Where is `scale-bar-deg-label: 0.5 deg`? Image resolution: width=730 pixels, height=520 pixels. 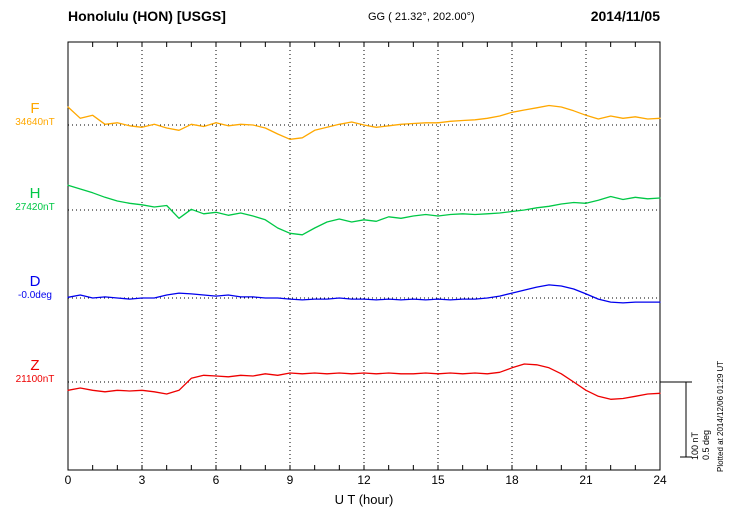 scale-bar-deg-label: 0.5 deg is located at coordinates (706, 444).